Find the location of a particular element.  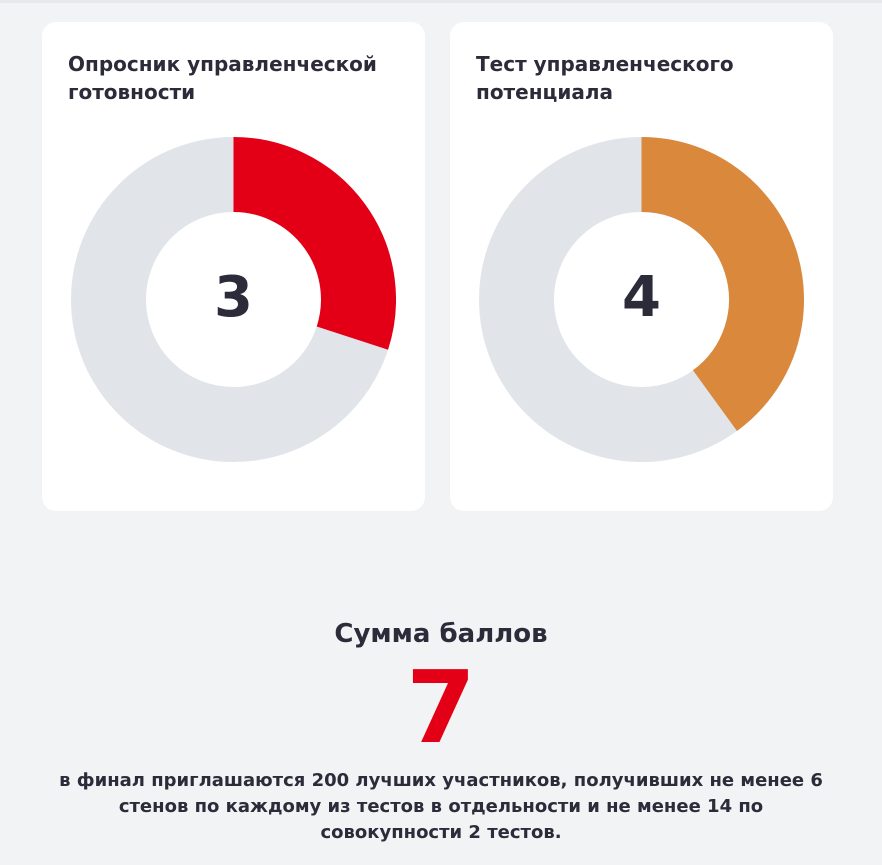

donut-score-value: 3 is located at coordinates (233, 297).